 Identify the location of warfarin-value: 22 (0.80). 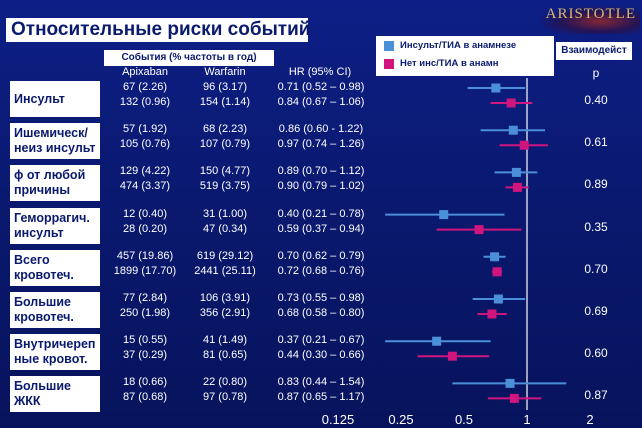
(225, 382).